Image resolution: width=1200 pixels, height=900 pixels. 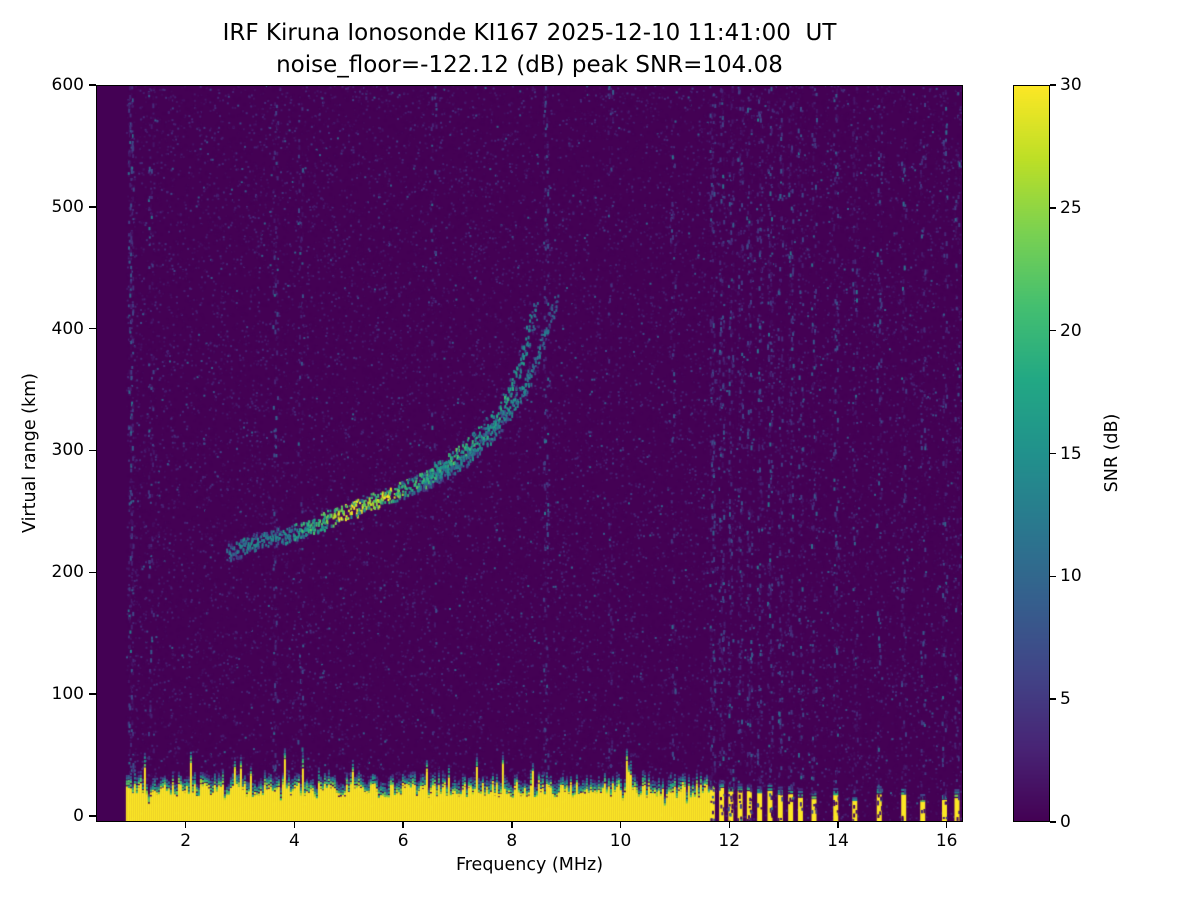 What do you see at coordinates (1065, 822) in the screenshot?
I see `colorbar-tick-label: 0` at bounding box center [1065, 822].